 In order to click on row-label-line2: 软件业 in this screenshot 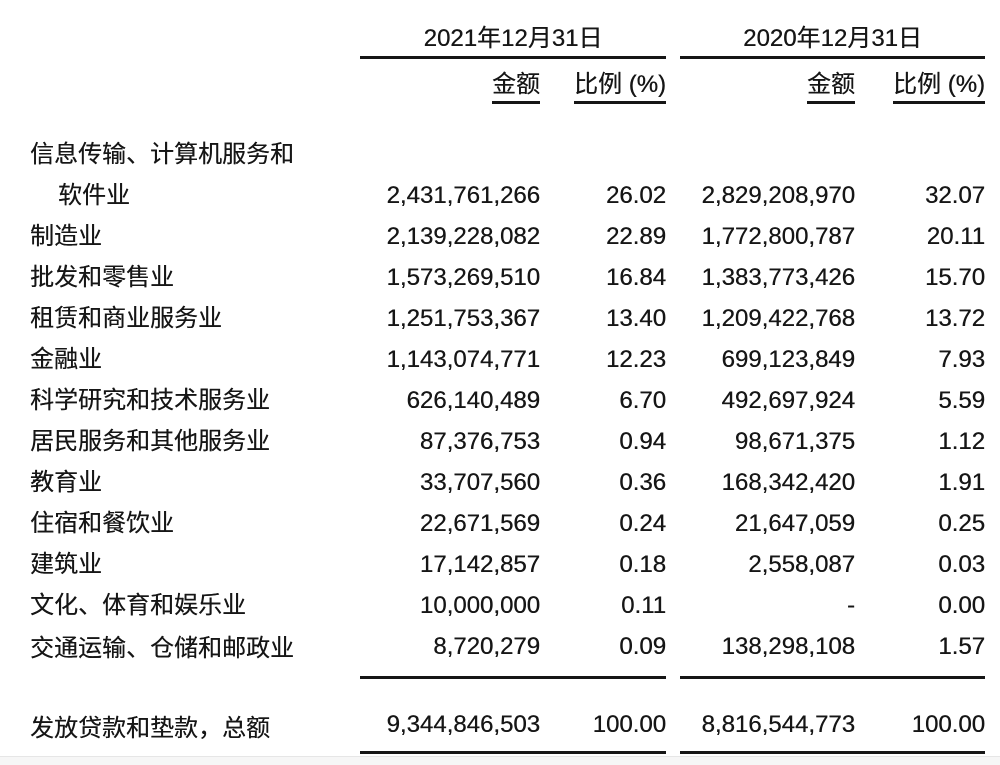, I will do `click(94, 195)`.